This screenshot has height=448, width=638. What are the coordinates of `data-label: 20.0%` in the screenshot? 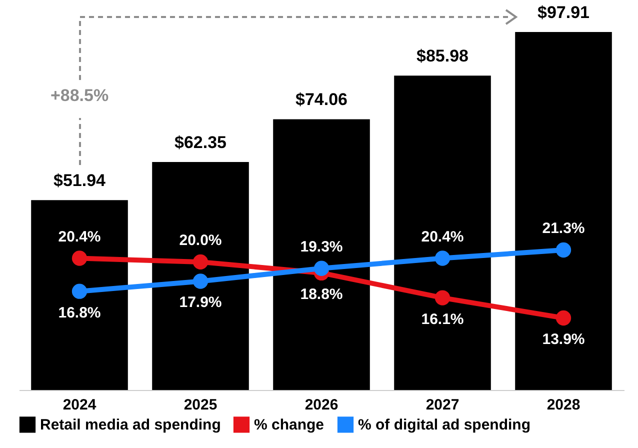 It's located at (200, 240).